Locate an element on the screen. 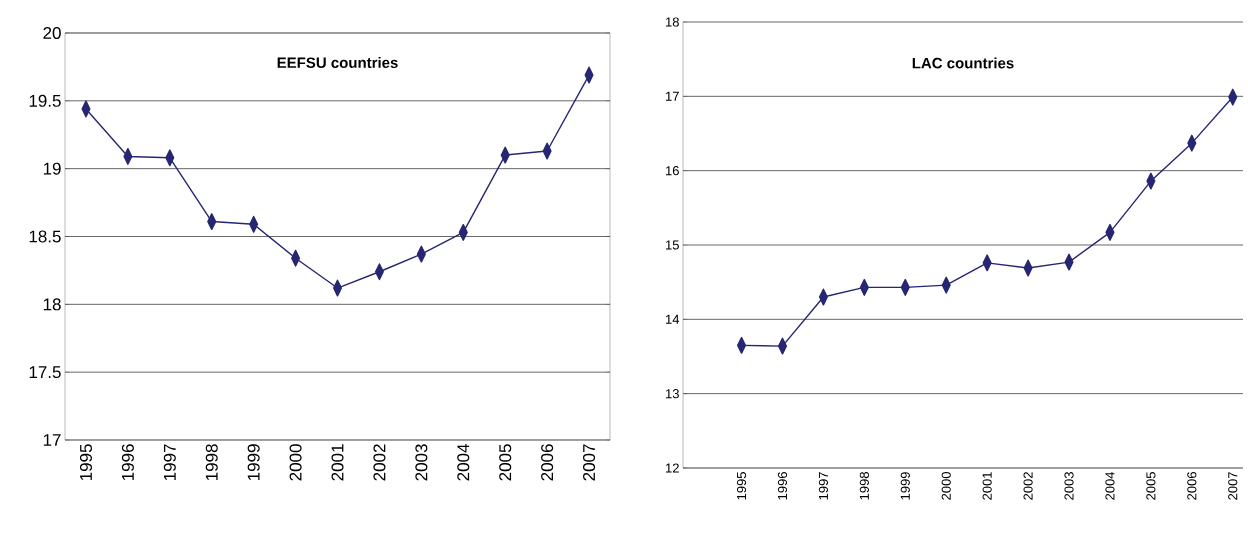 Image resolution: width=1248 pixels, height=535 pixels. y-tick-label: 12 is located at coordinates (672, 468).